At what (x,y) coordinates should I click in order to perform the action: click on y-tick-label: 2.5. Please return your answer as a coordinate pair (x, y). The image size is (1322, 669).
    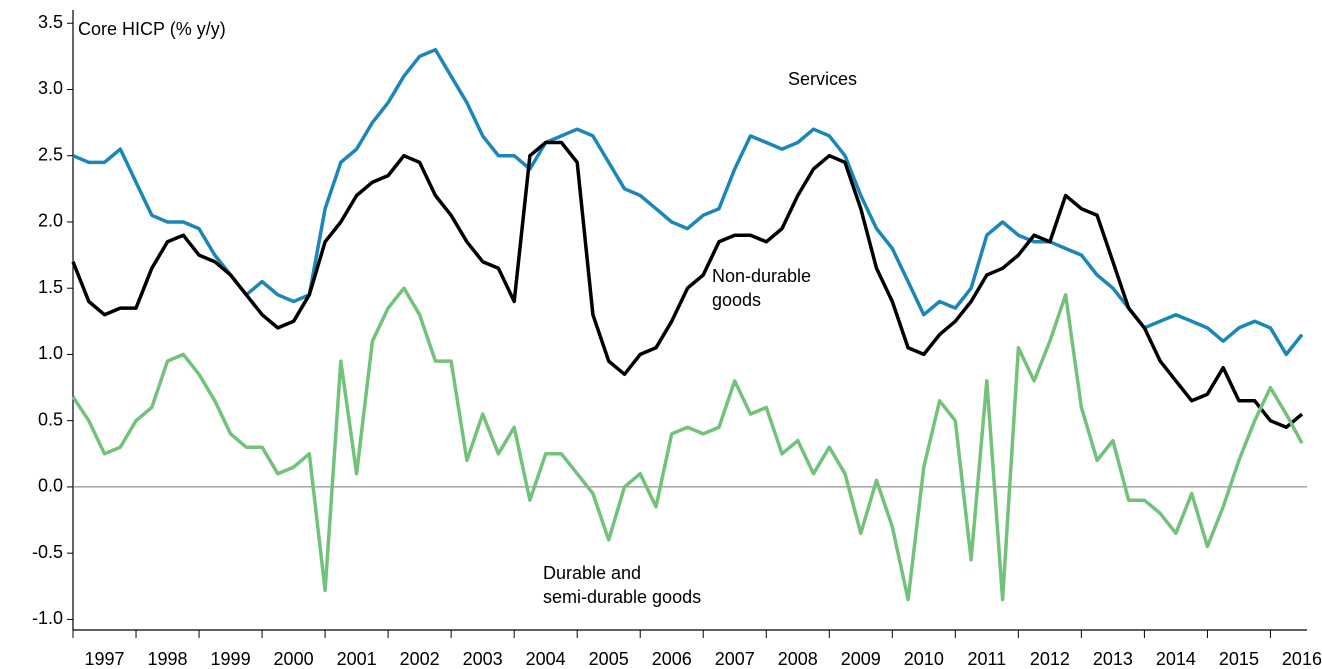
    Looking at the image, I should click on (50, 154).